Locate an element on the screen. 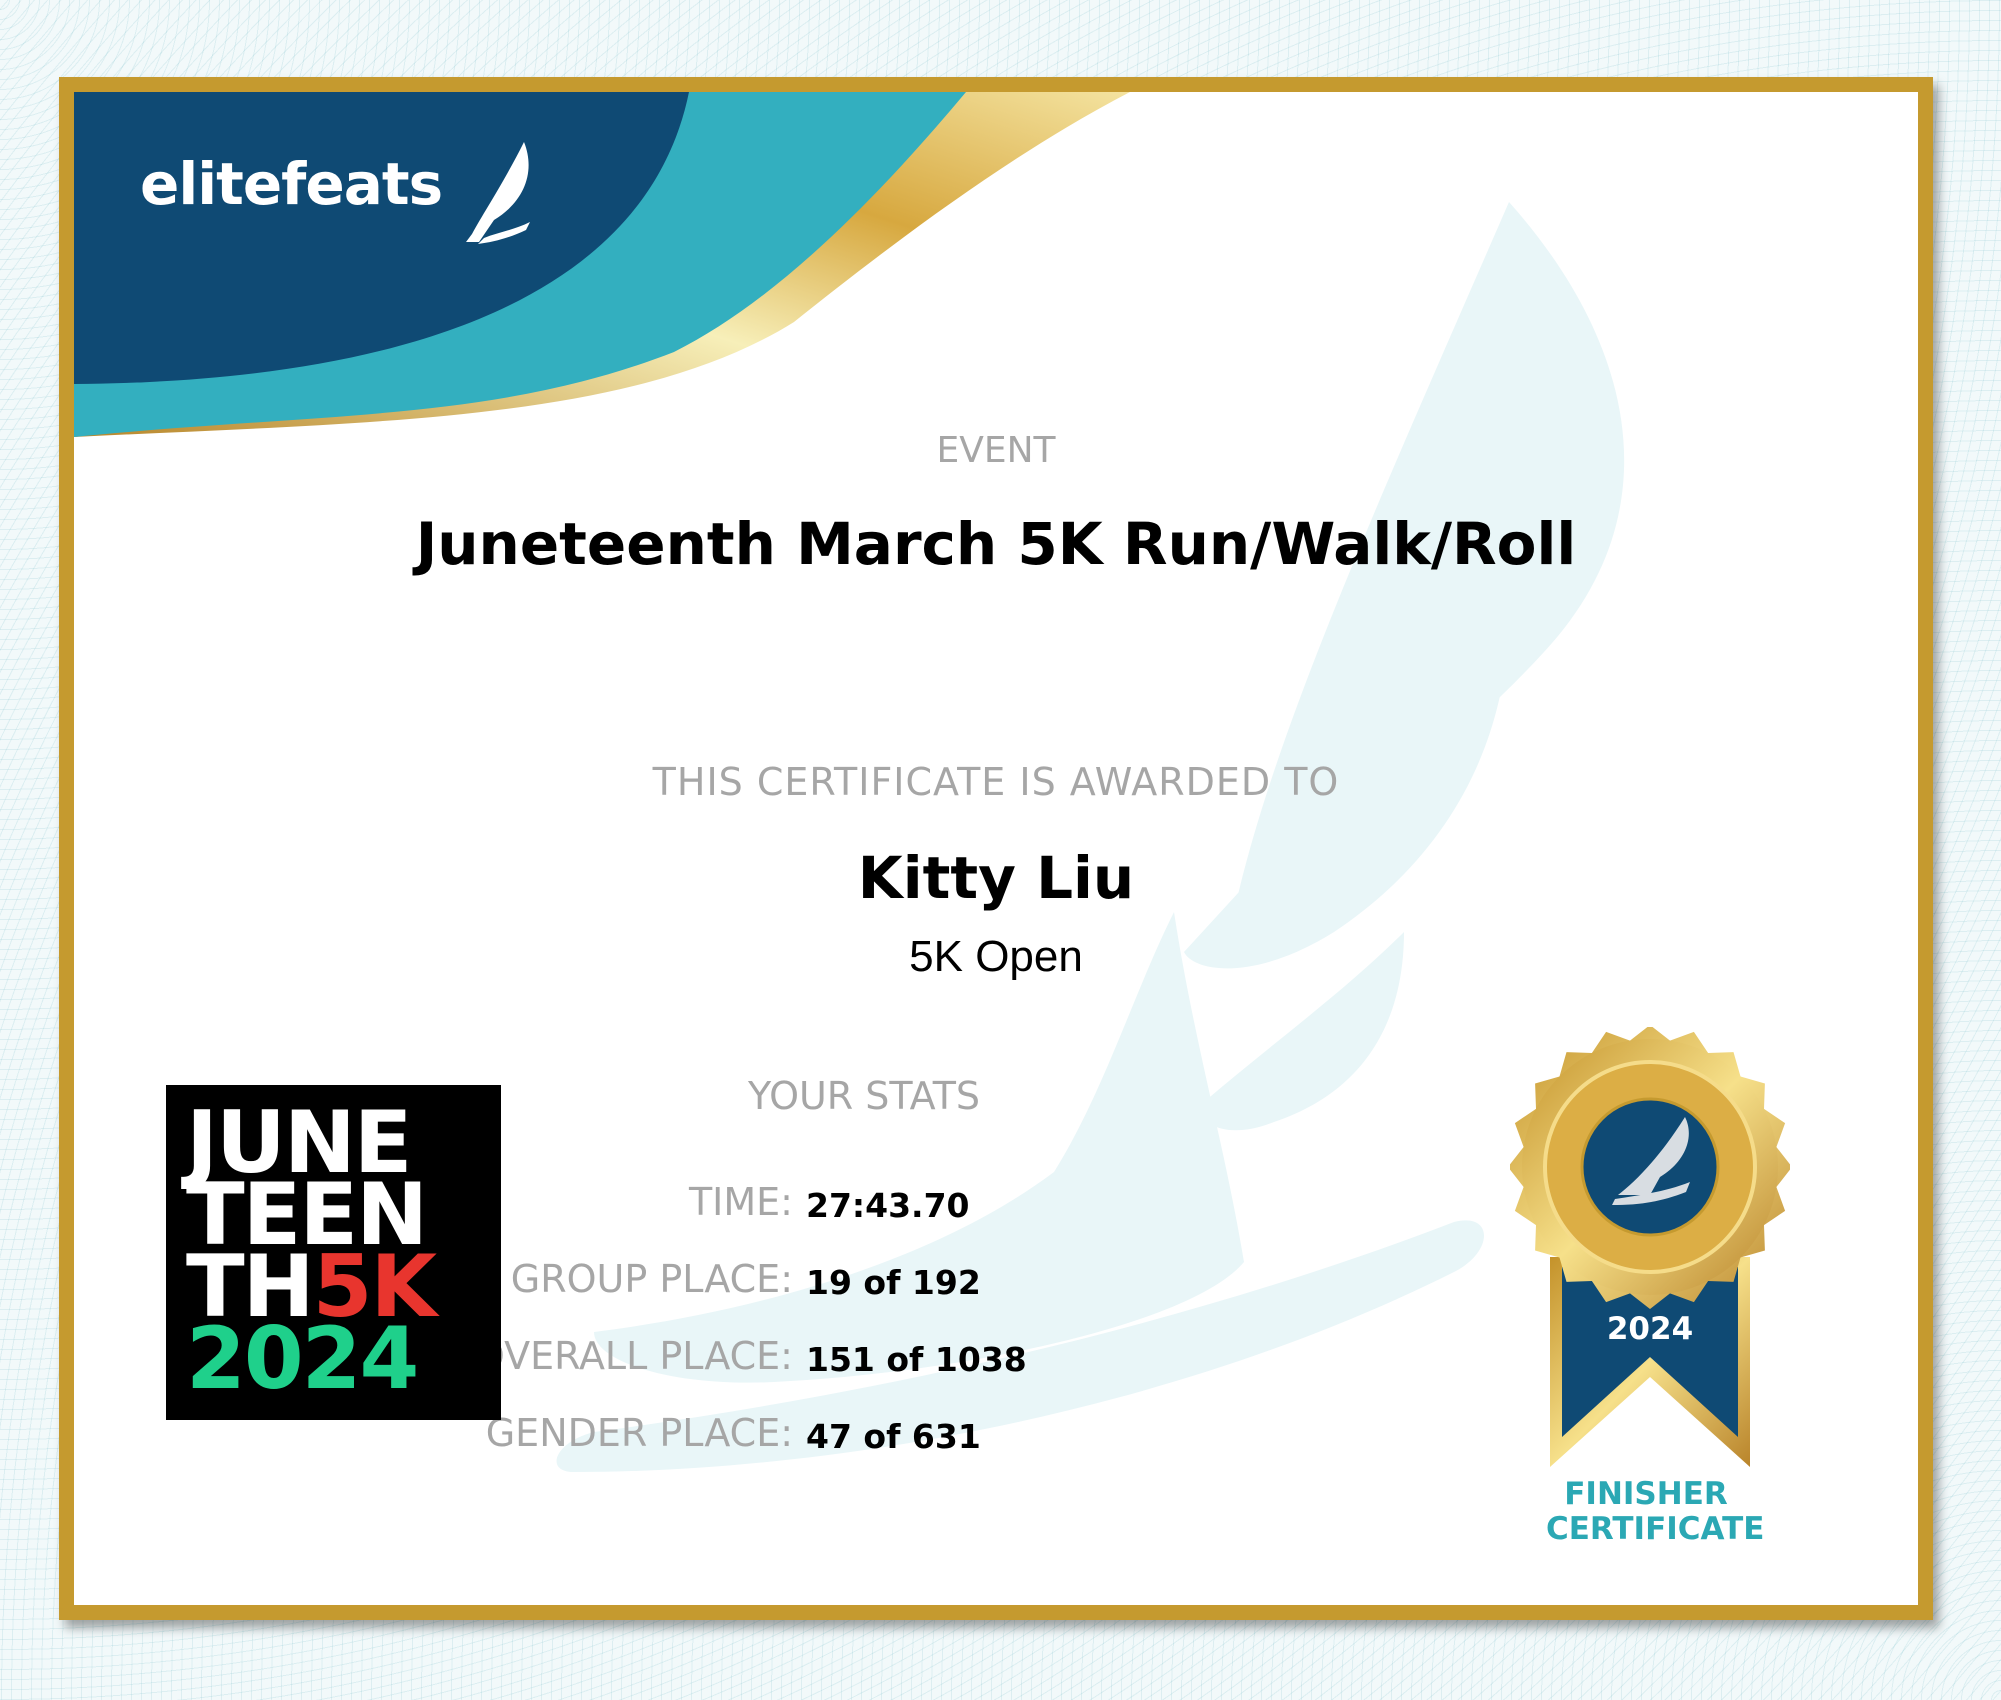  logo-line: TH5K is located at coordinates (343, 1287).